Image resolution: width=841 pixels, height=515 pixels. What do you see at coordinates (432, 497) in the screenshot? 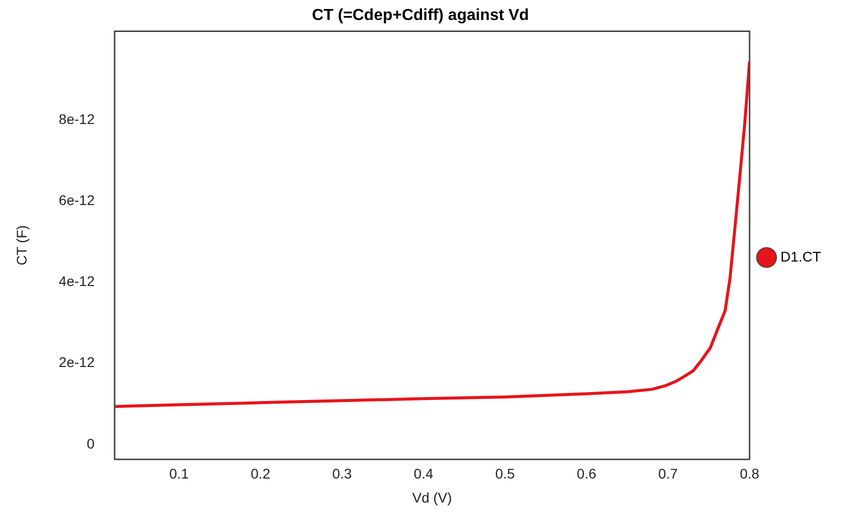
I see `x-axis-title: Vd (V)` at bounding box center [432, 497].